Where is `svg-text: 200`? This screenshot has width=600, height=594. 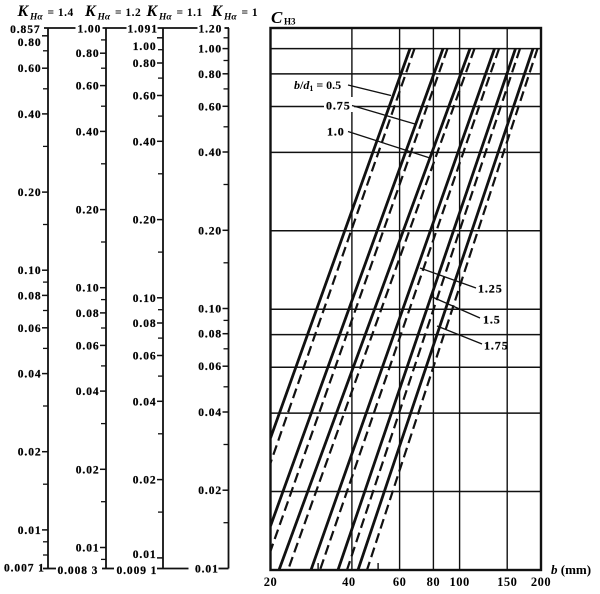 svg-text: 200 is located at coordinates (541, 582).